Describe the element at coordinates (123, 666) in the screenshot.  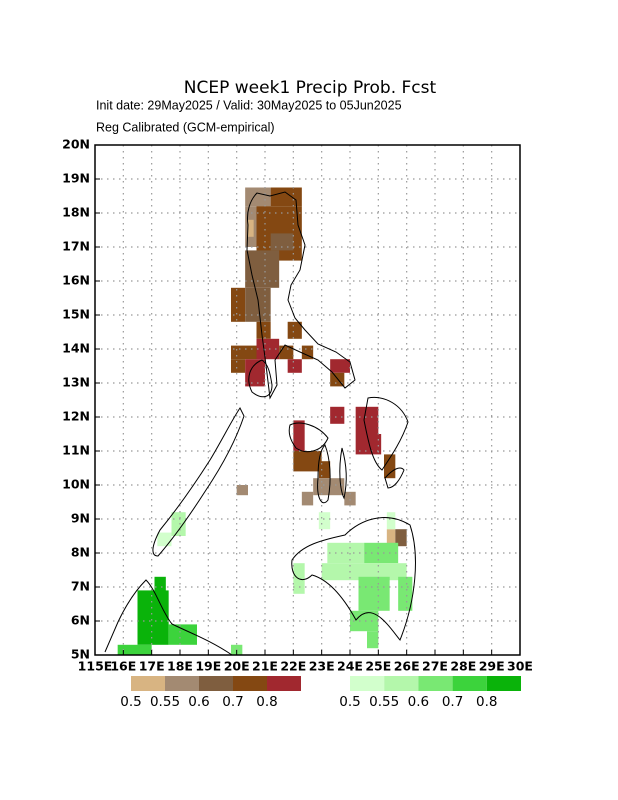
I see `x-tick-label: 16E` at that location.